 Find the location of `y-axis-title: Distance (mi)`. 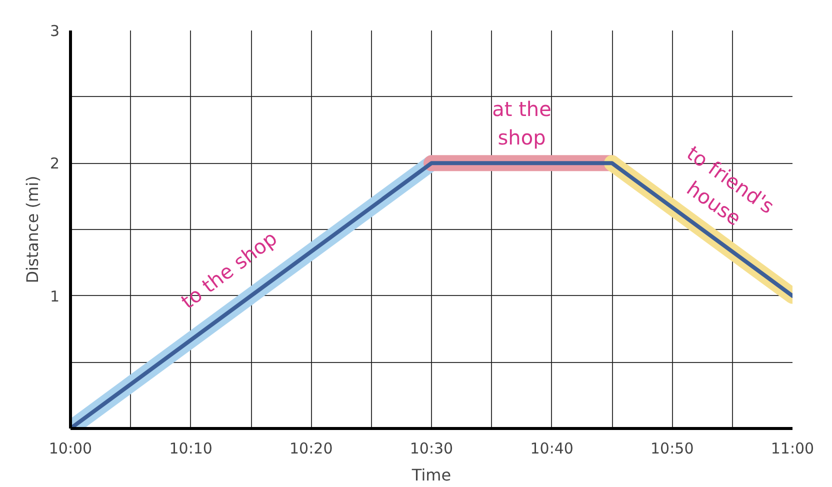

y-axis-title: Distance (mi) is located at coordinates (32, 230).